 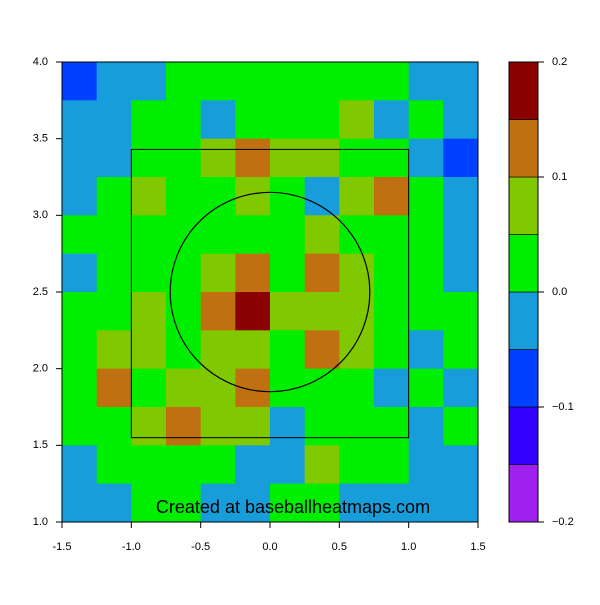 What do you see at coordinates (40, 522) in the screenshot?
I see `y-tick-label: 1.0` at bounding box center [40, 522].